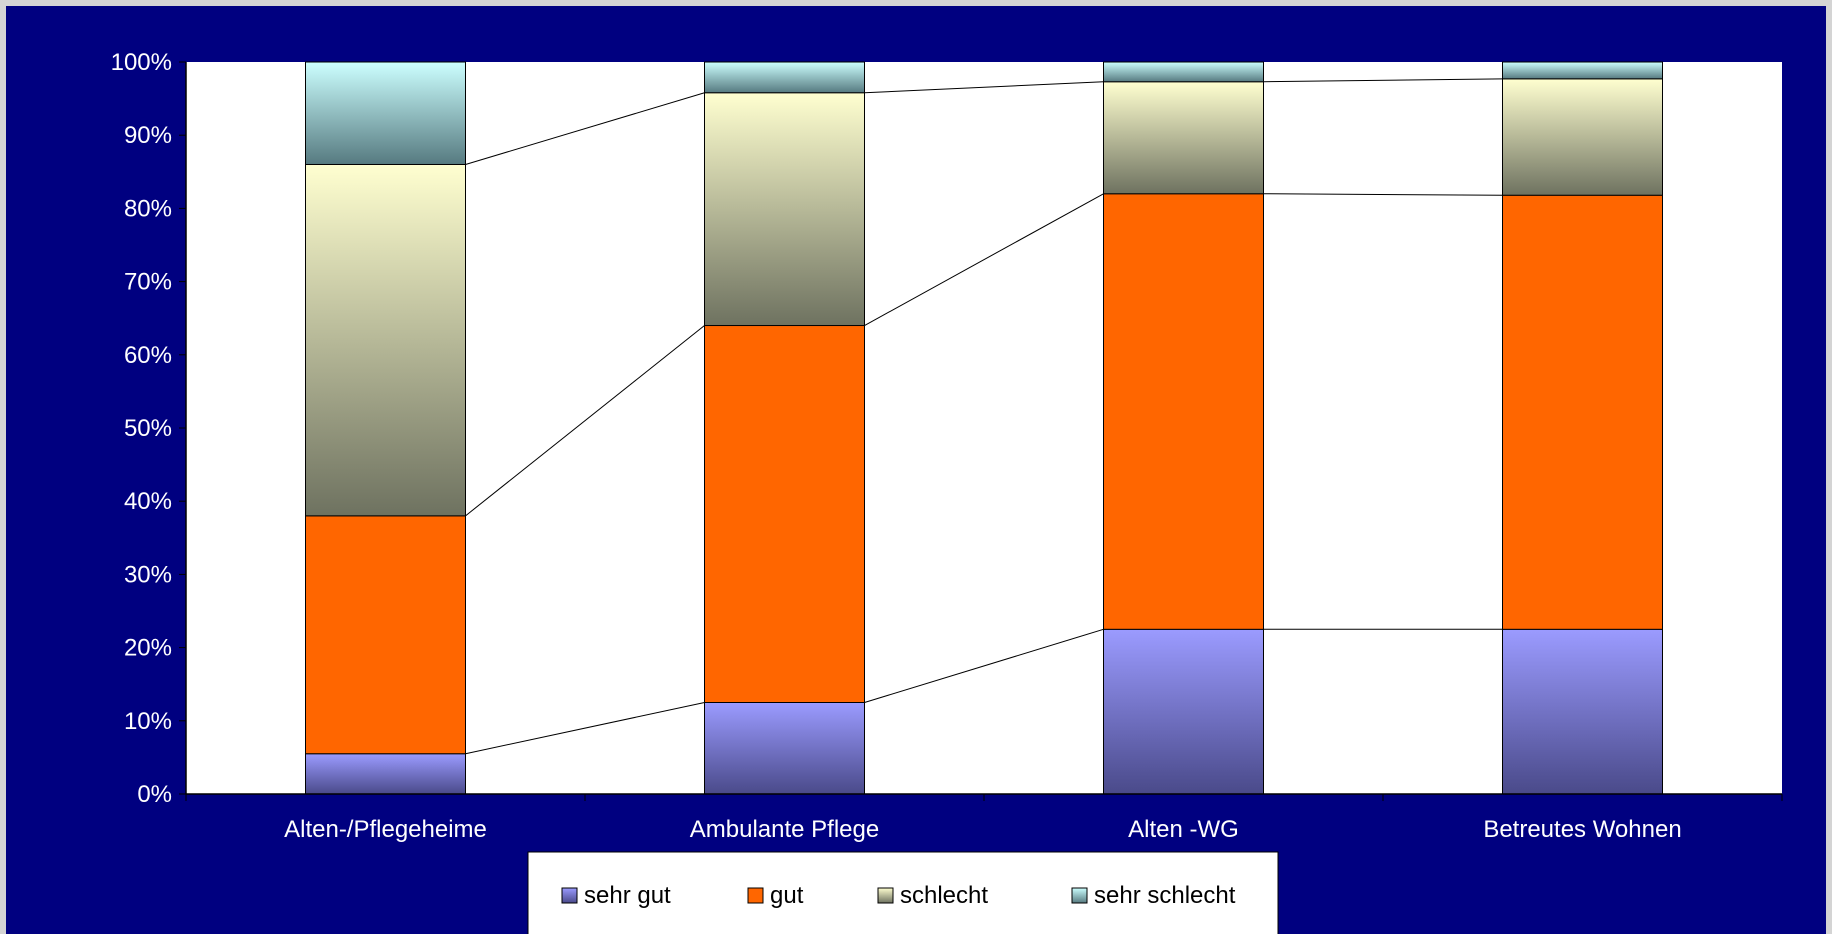  I want to click on category-label: Alten-/Pflegeheime, so click(385, 829).